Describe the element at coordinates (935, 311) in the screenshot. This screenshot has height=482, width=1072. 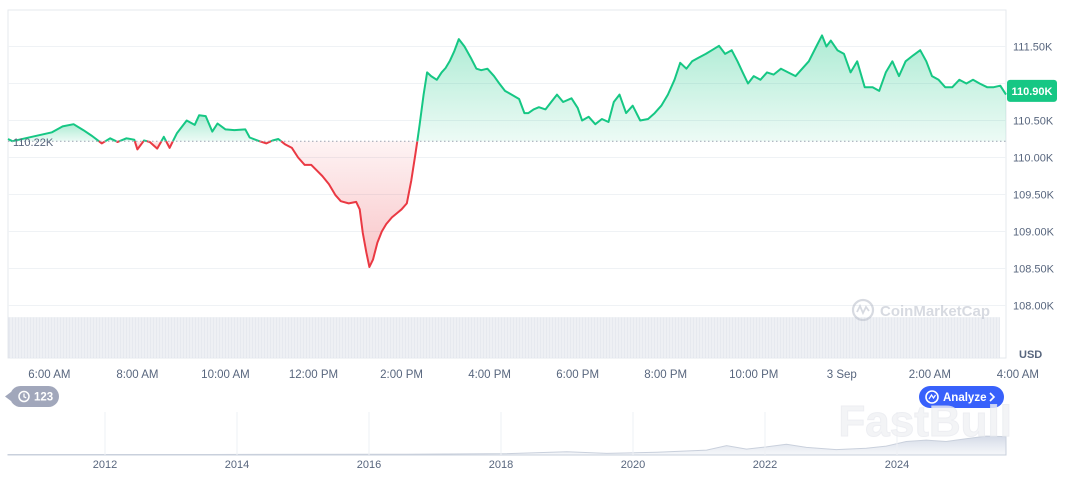
I see `watermark-brand-text: CoinMarketCap` at that location.